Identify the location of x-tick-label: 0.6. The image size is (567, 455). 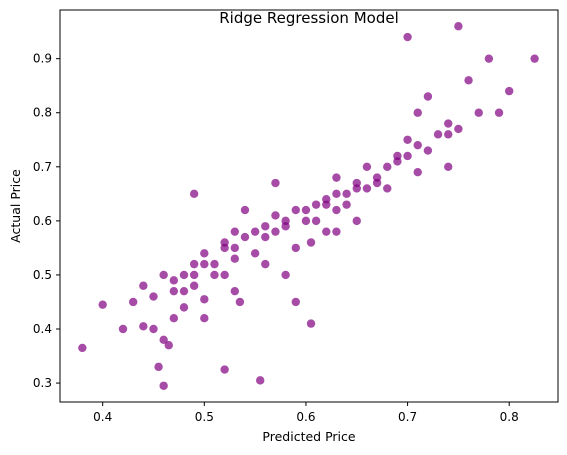
(305, 417).